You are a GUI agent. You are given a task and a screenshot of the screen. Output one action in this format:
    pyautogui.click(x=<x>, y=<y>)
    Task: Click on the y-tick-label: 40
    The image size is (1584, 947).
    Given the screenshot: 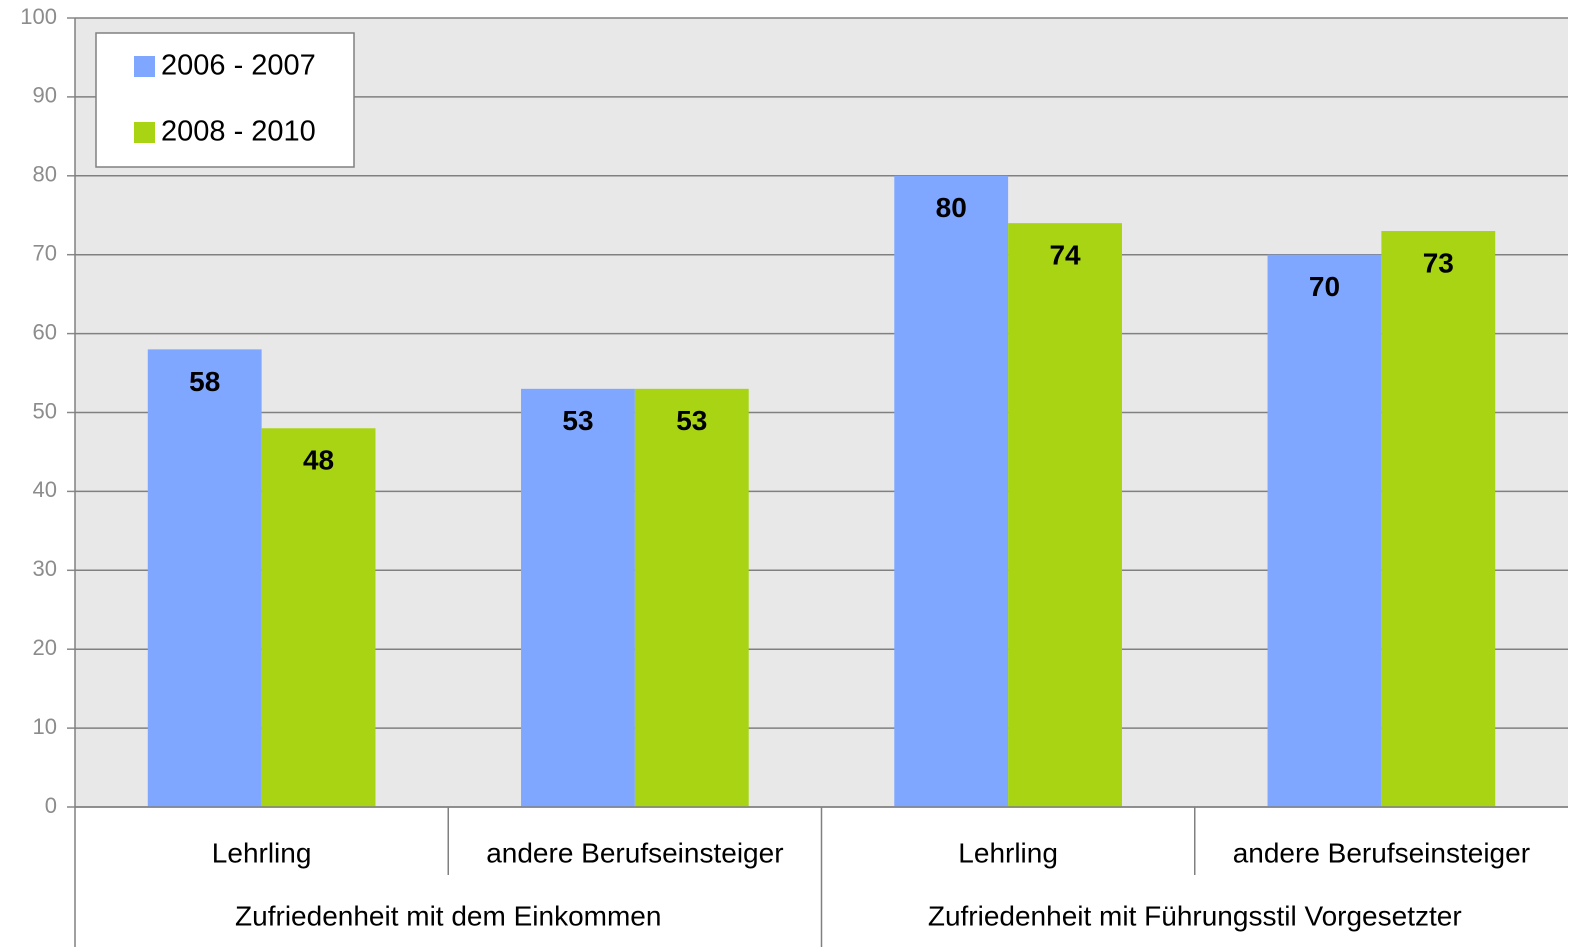 What is the action you would take?
    pyautogui.click(x=45, y=489)
    